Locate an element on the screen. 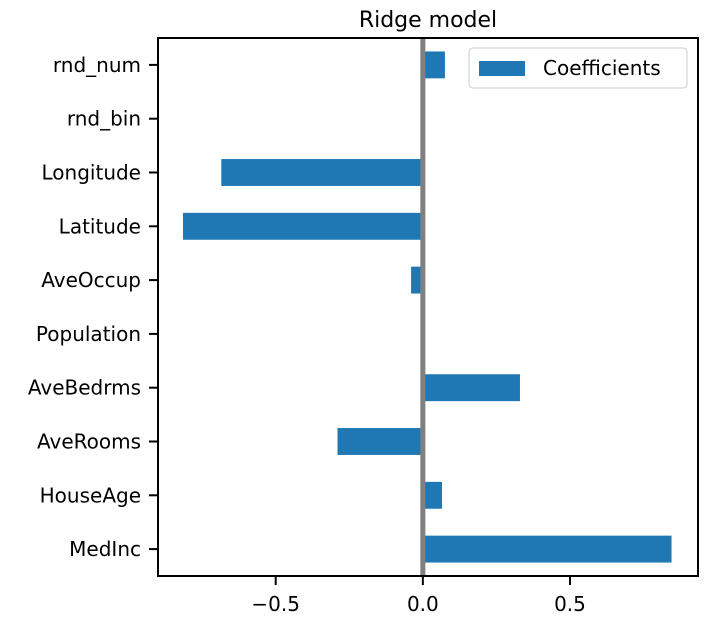 The height and width of the screenshot is (626, 707). bar-latitude is located at coordinates (303, 226).